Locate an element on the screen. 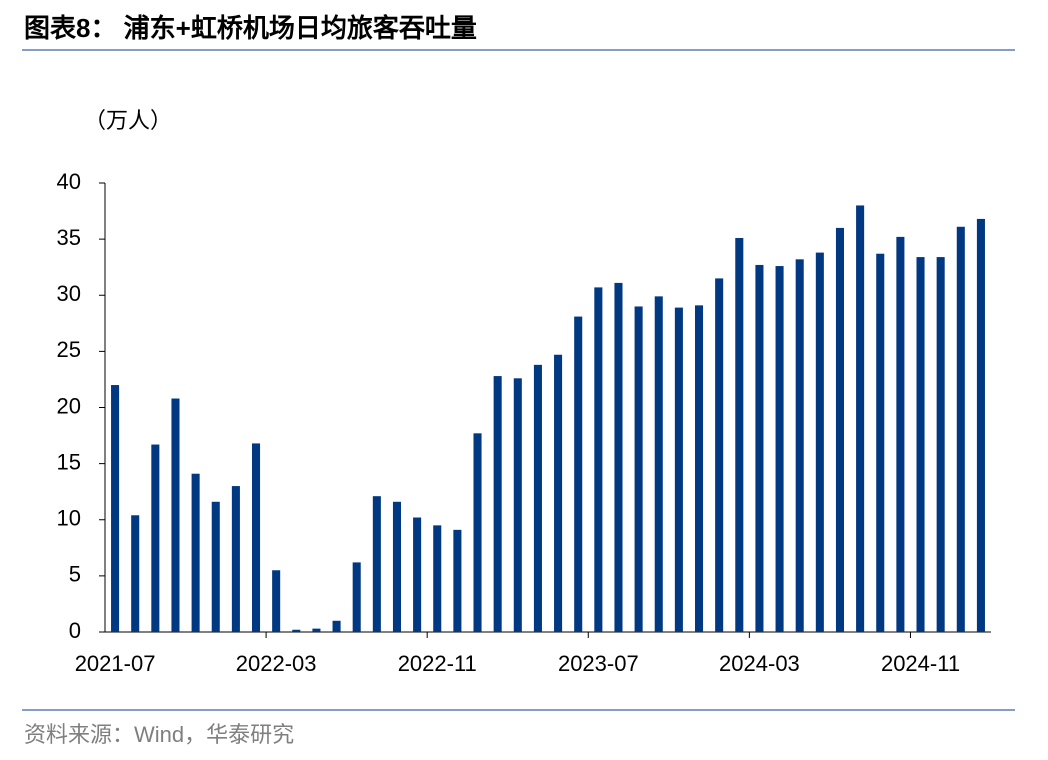  y-tick-label: 35 is located at coordinates (69, 237).